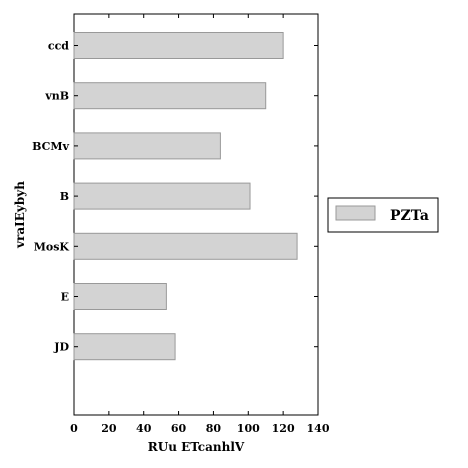 This screenshot has width=468, height=468. Describe the element at coordinates (58, 46) in the screenshot. I see `y-tick-label-ccd: ccd` at that location.